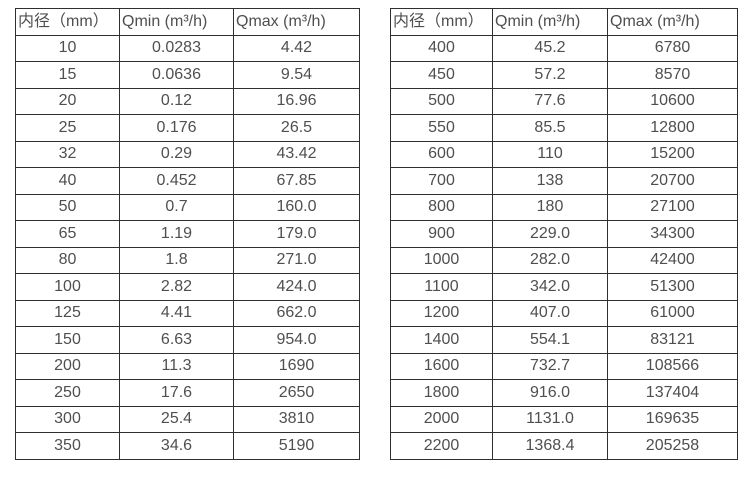 This screenshot has height=483, width=750. I want to click on cell-diameter: 300, so click(67, 419).